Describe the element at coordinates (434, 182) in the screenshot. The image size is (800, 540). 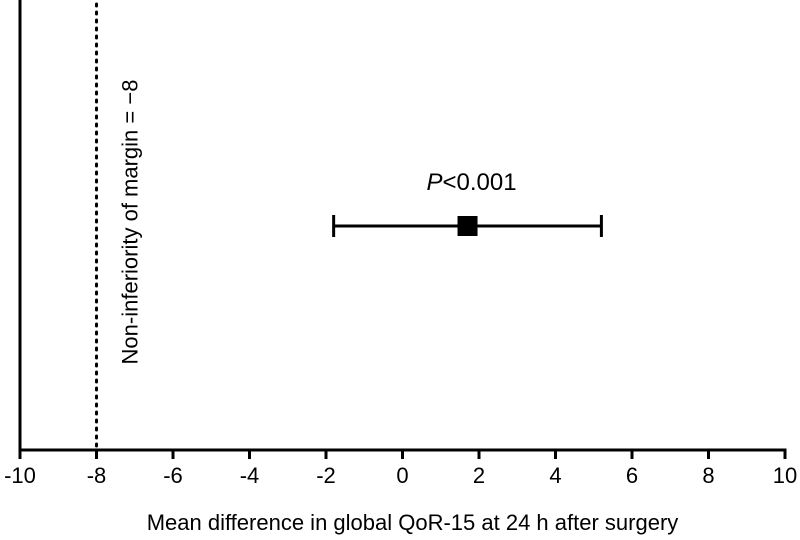
I see `p-value-italic: P` at that location.